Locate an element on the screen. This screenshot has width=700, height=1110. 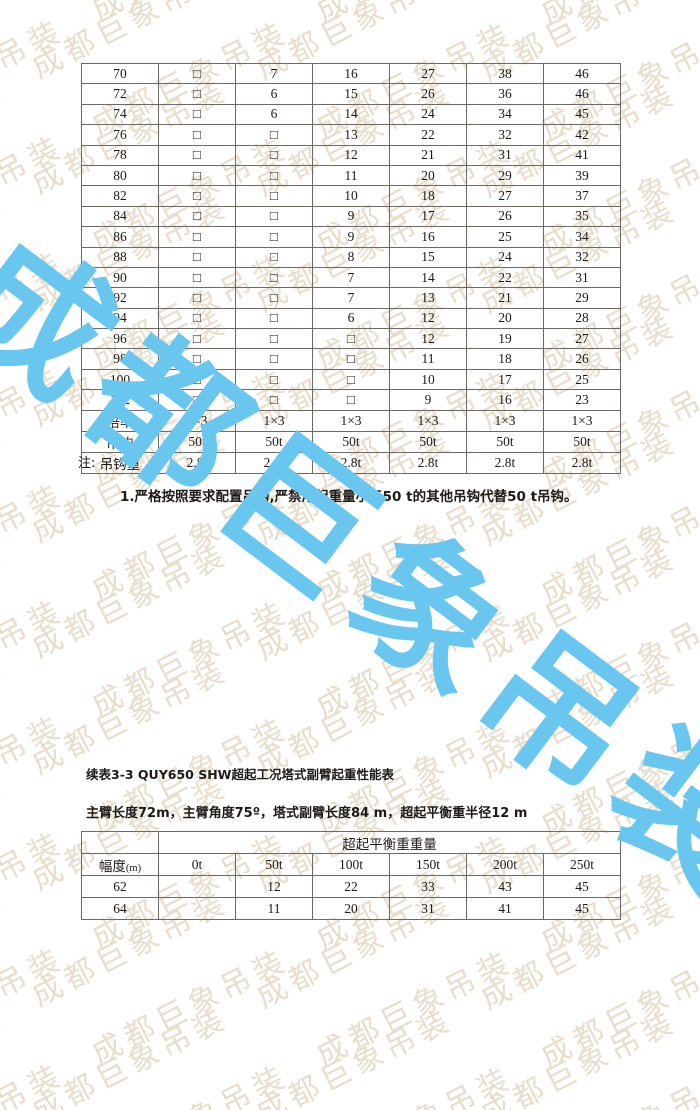
table-row: 64 11 20 31 41 45 is located at coordinates (351, 908).